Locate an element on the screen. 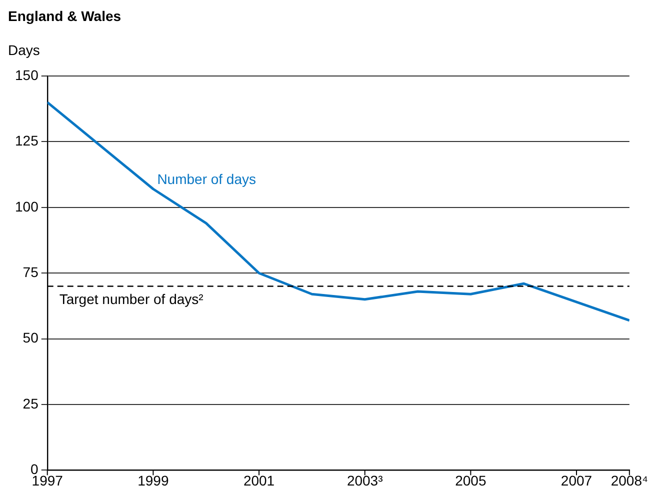 This screenshot has width=659, height=501. y-tick-label: 150 is located at coordinates (27, 74).